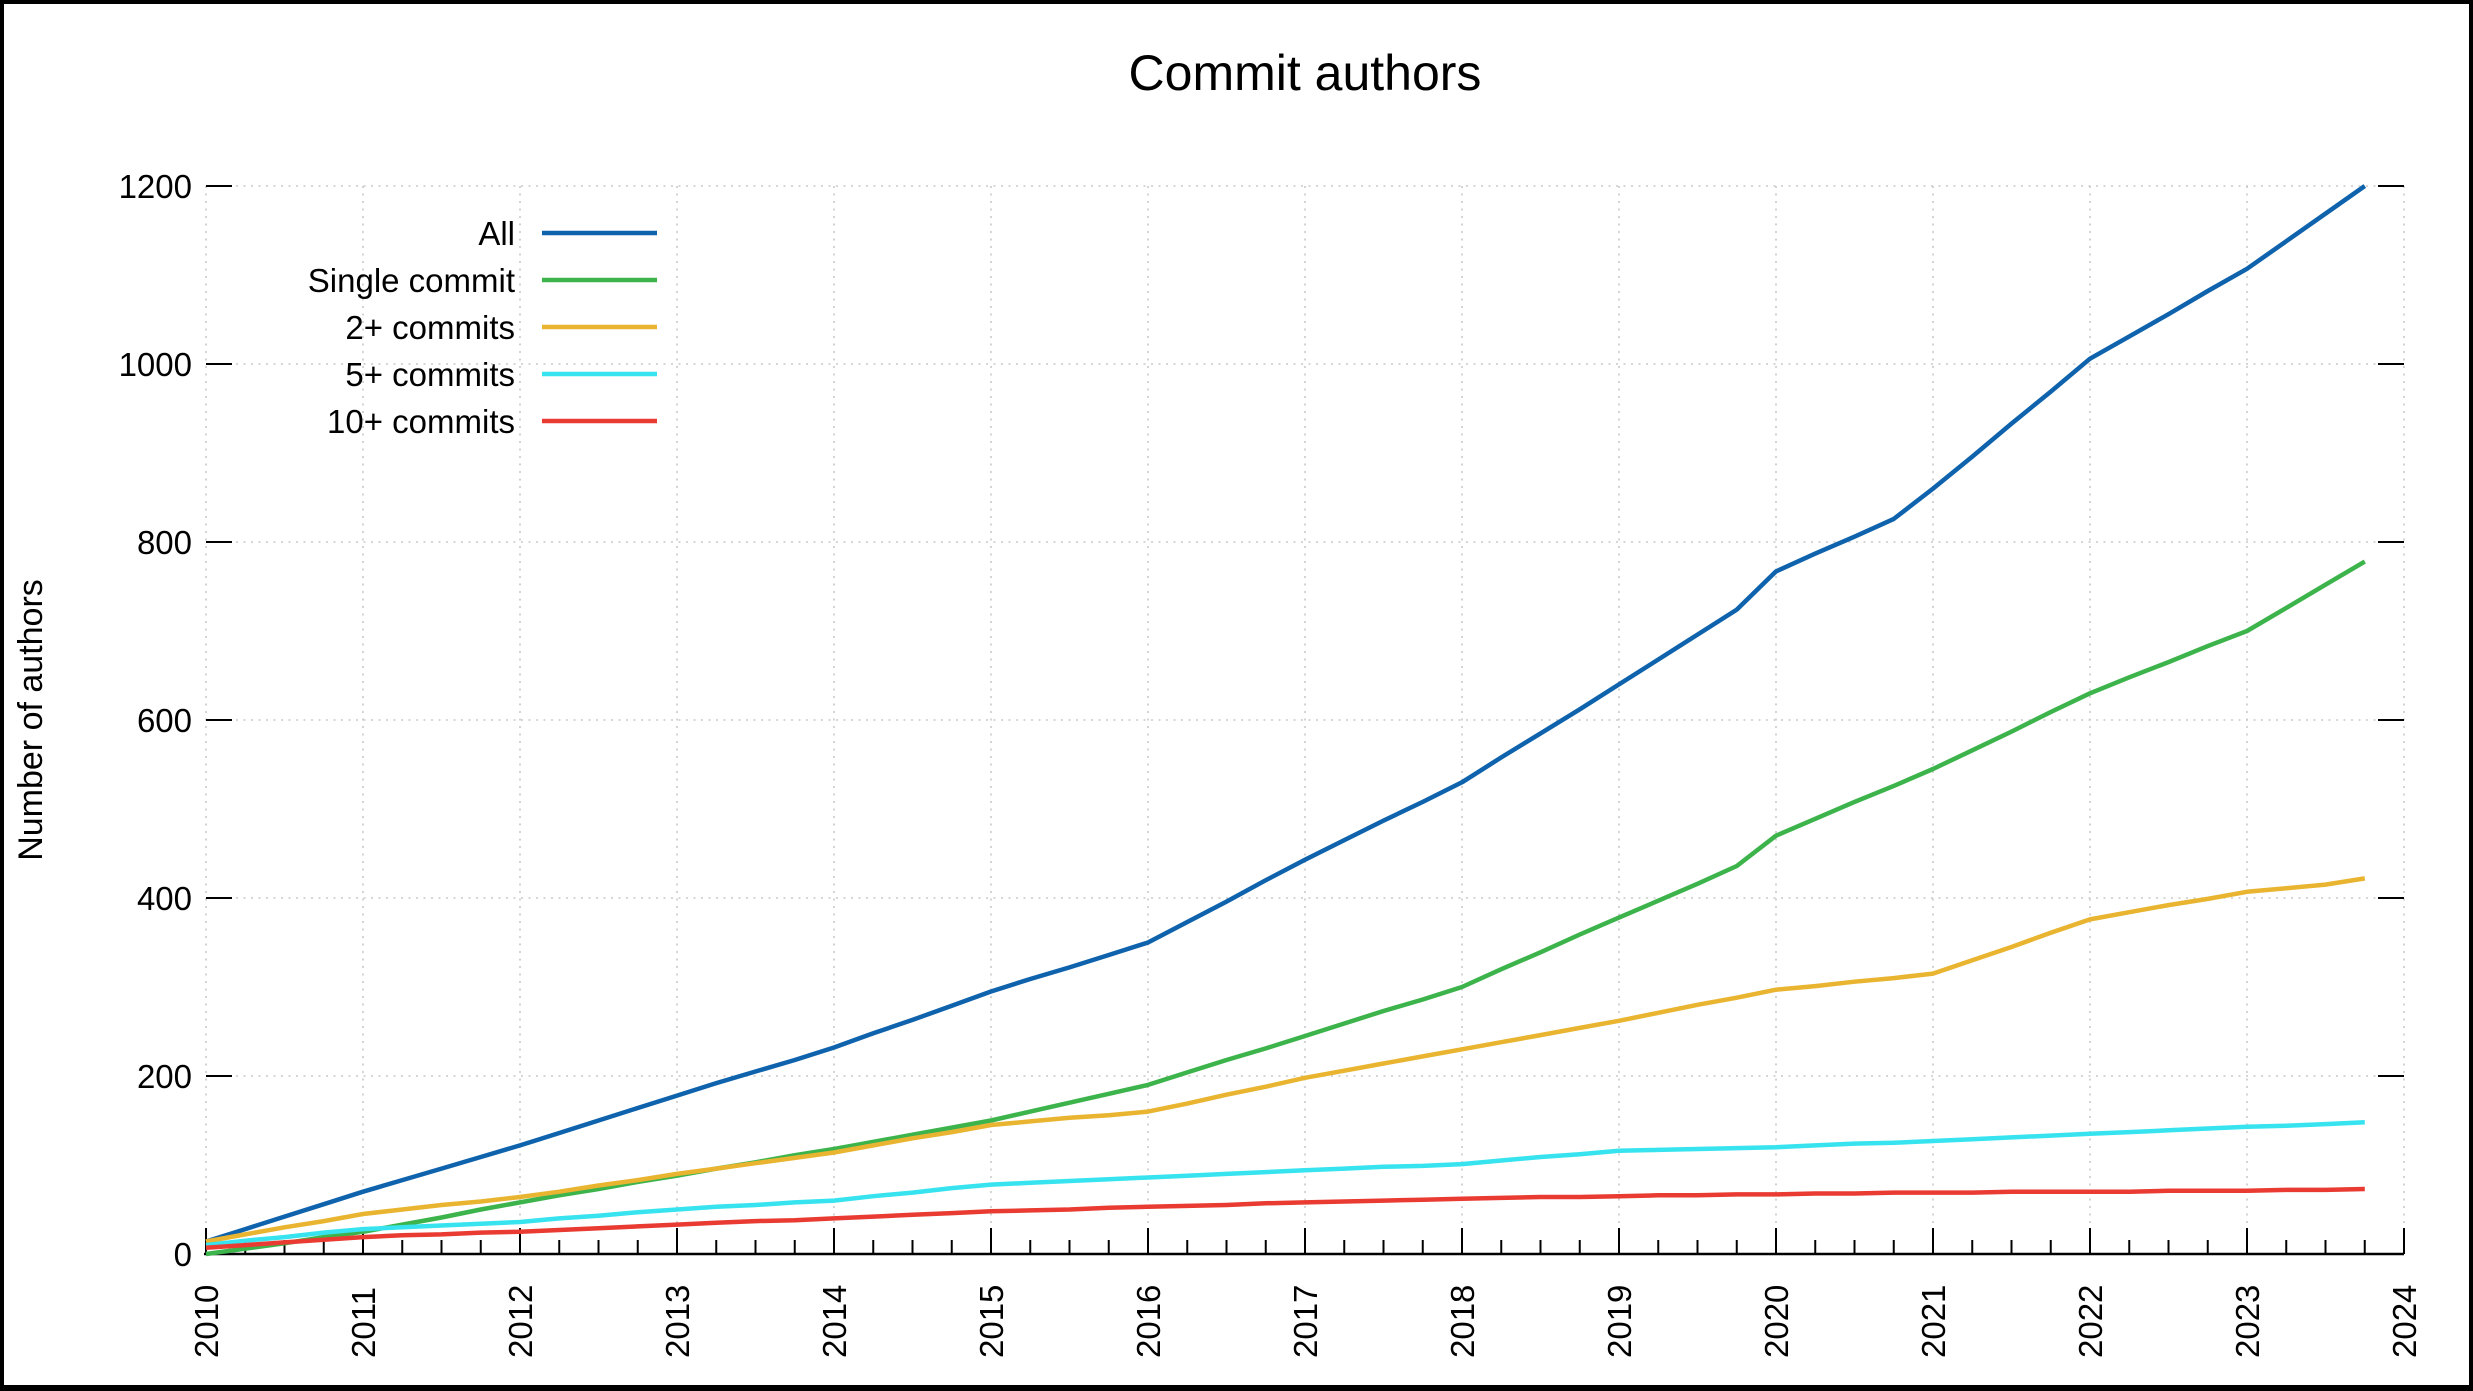  Describe the element at coordinates (1305, 1321) in the screenshot. I see `x-tick-label: 2017` at that location.